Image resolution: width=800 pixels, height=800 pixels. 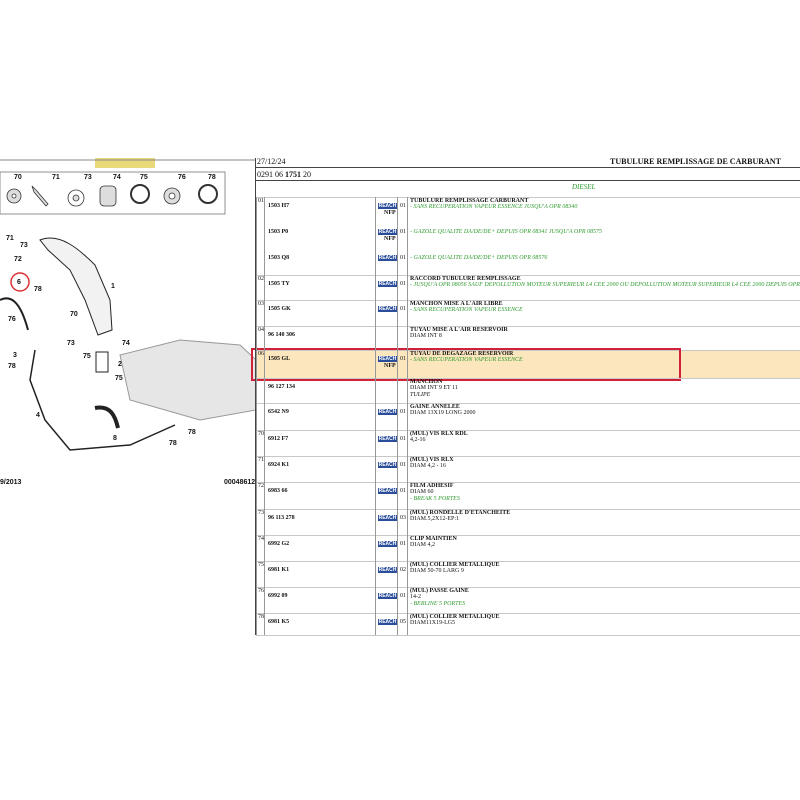 I want to click on part-note: - SANS RECUPERATION VAPEUR ESSENCE, so click(x=466, y=360).